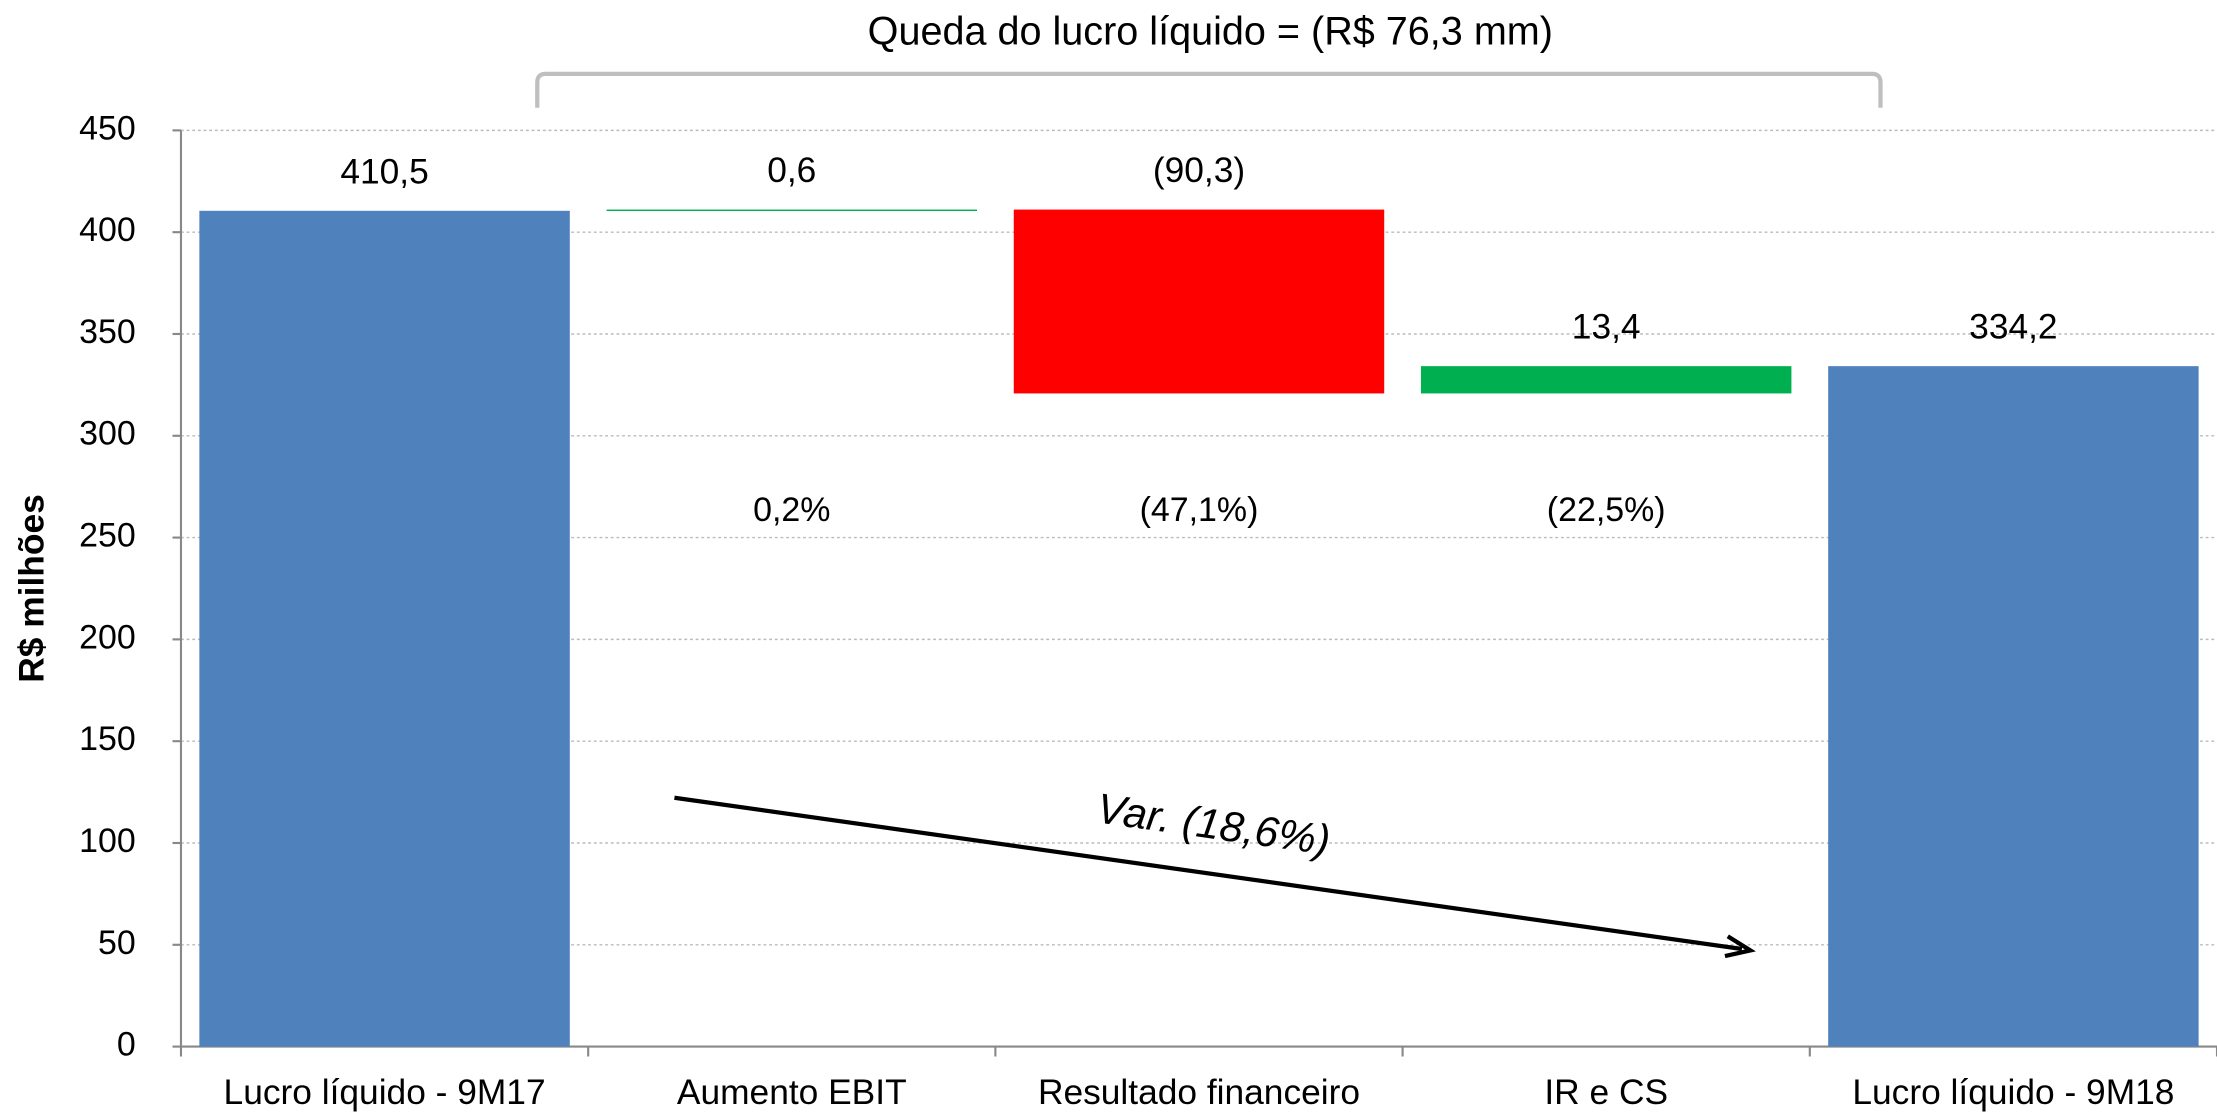  What do you see at coordinates (107, 637) in the screenshot?
I see `y-tick-label: 200` at bounding box center [107, 637].